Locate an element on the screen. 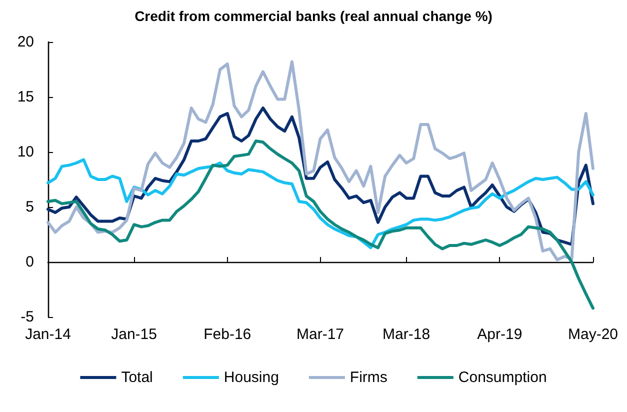 The width and height of the screenshot is (627, 412). x-tick-label: Apr-19 is located at coordinates (499, 334).